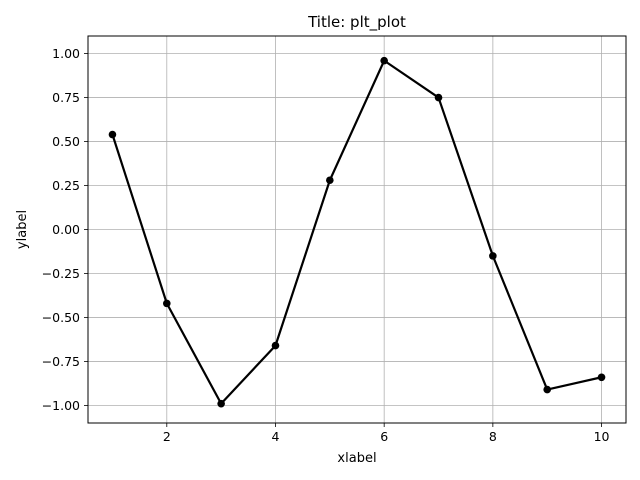 This screenshot has width=640, height=480. I want to click on x-tick-label: 2, so click(167, 436).